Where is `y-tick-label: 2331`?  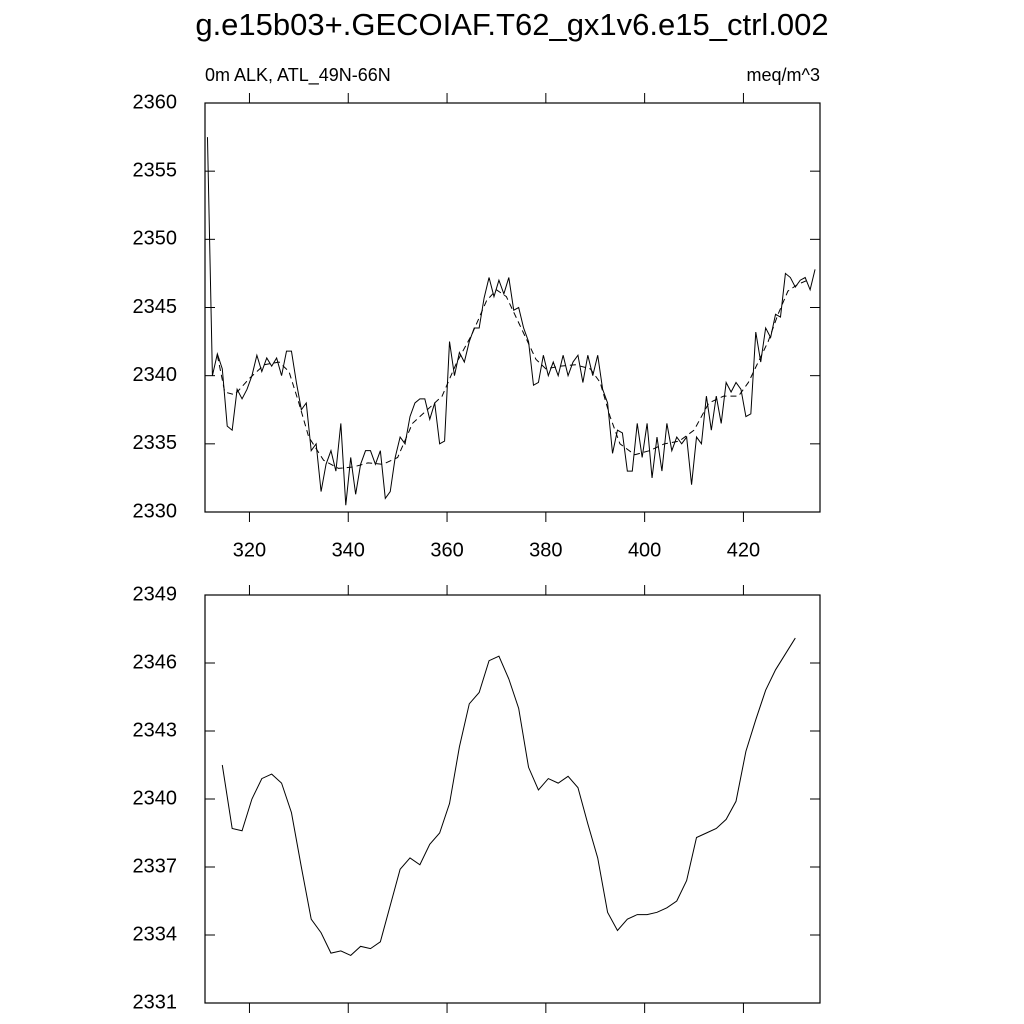
y-tick-label: 2331 is located at coordinates (155, 1002).